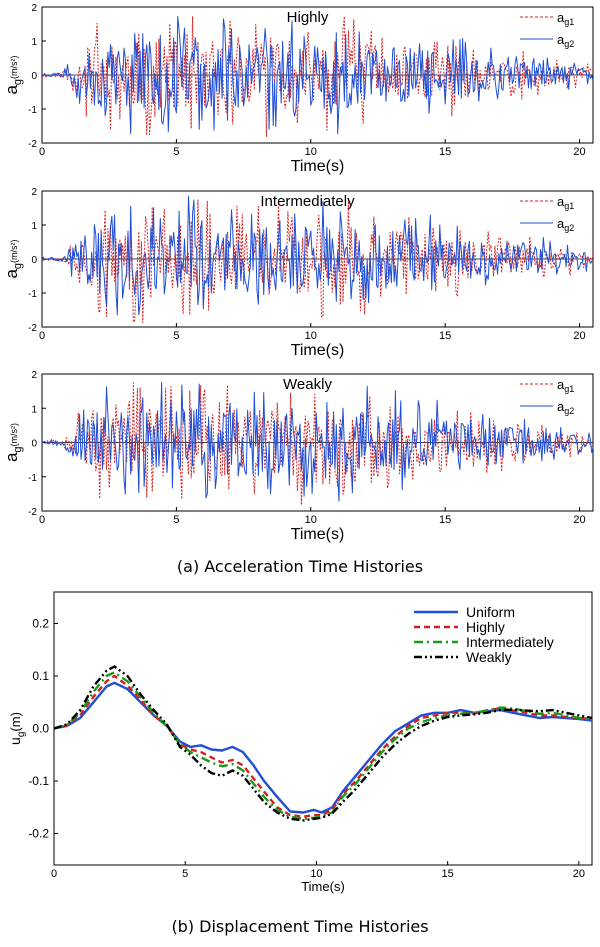 This screenshot has height=947, width=600. Describe the element at coordinates (307, 384) in the screenshot. I see `chart-title: Weakly` at that location.